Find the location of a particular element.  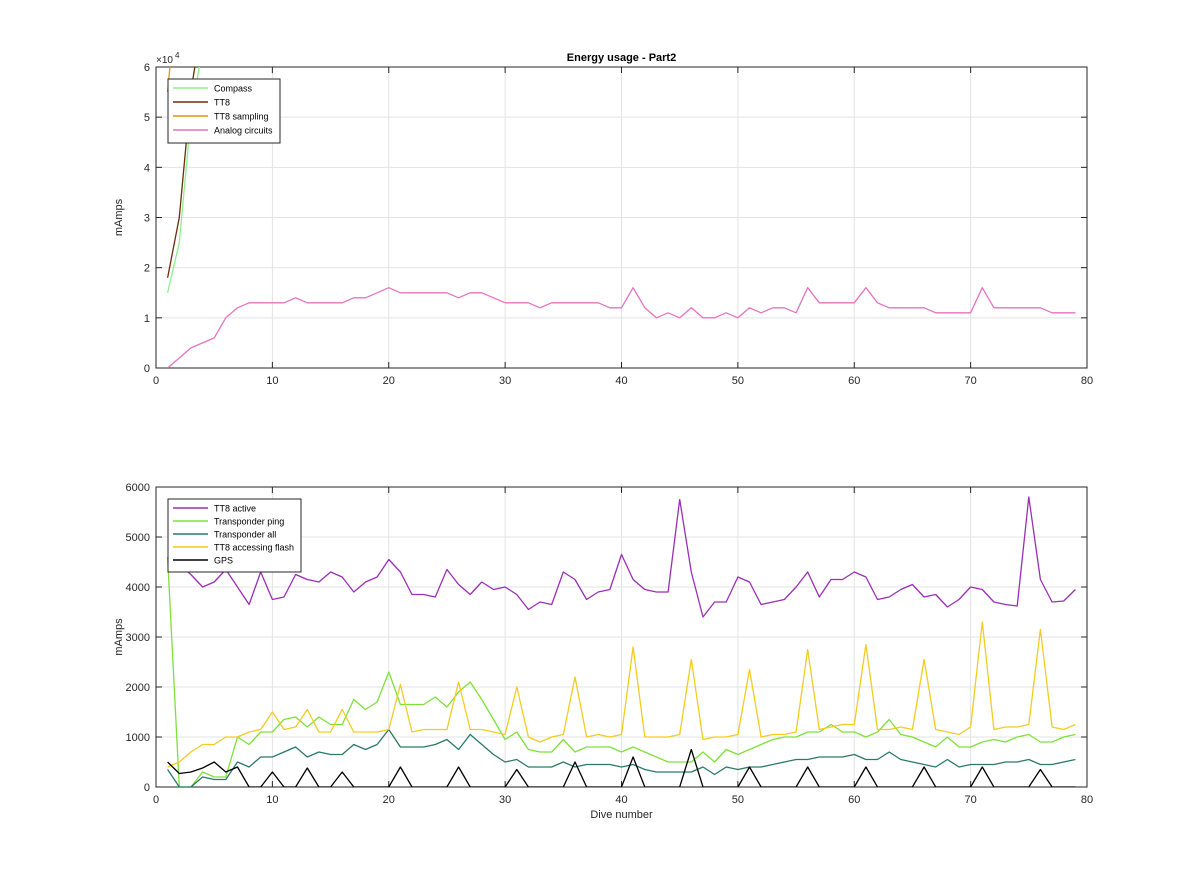

y-exponent-power: 4 is located at coordinates (177, 55).